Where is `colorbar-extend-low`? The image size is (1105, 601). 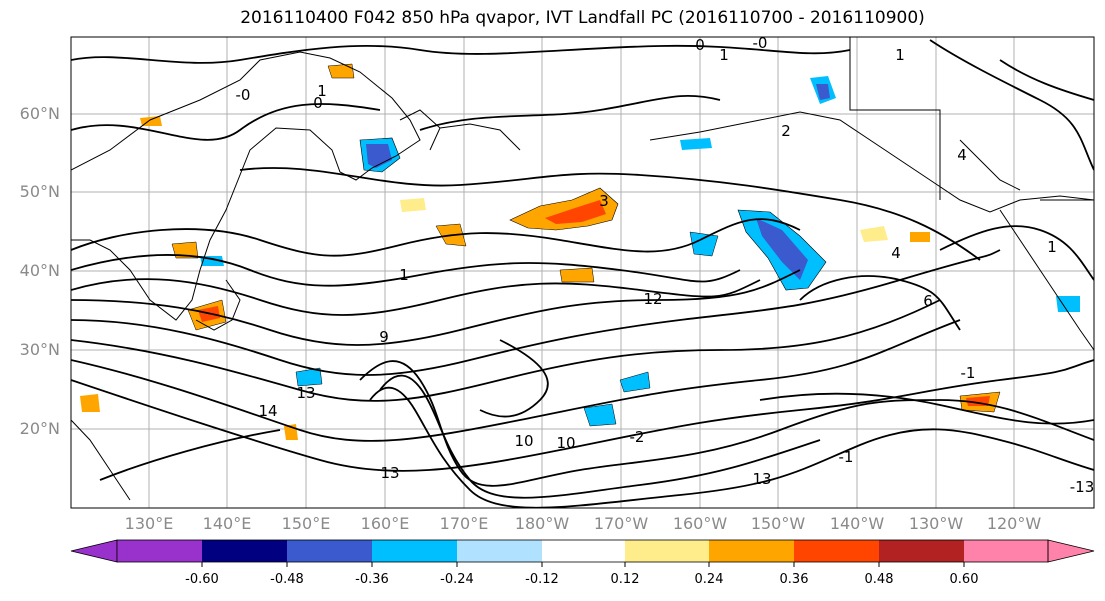
colorbar-extend-low is located at coordinates (94, 551).